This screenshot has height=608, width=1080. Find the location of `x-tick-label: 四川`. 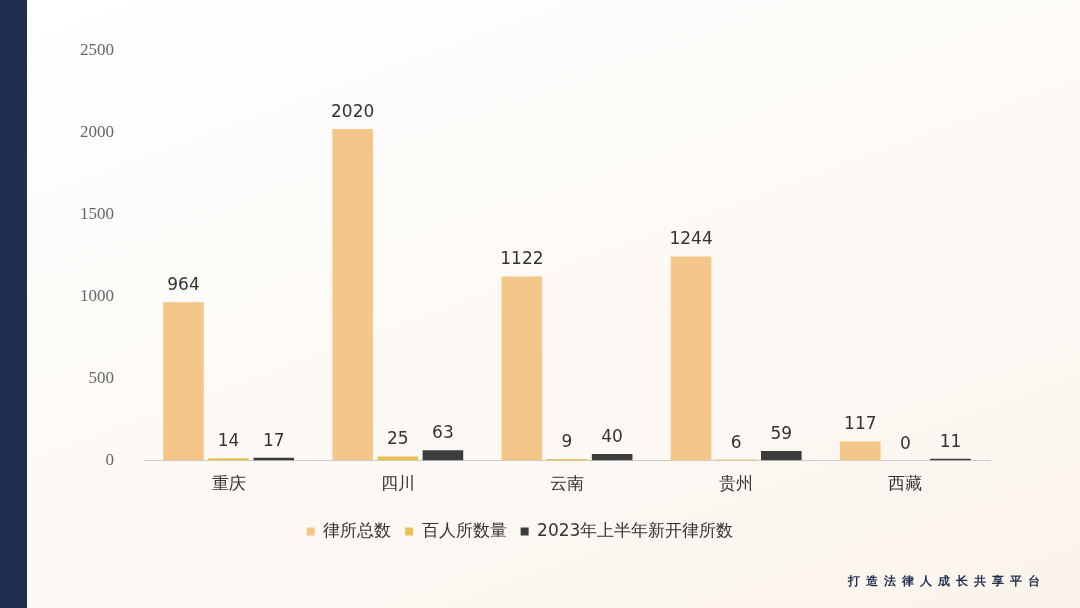

x-tick-label: 四川 is located at coordinates (397, 483).